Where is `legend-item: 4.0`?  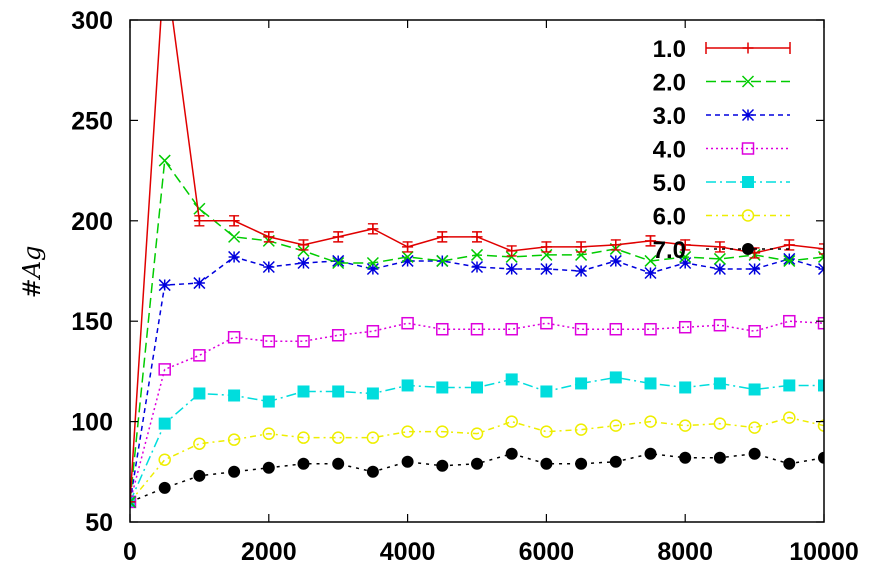 legend-item: 4.0 is located at coordinates (721, 150).